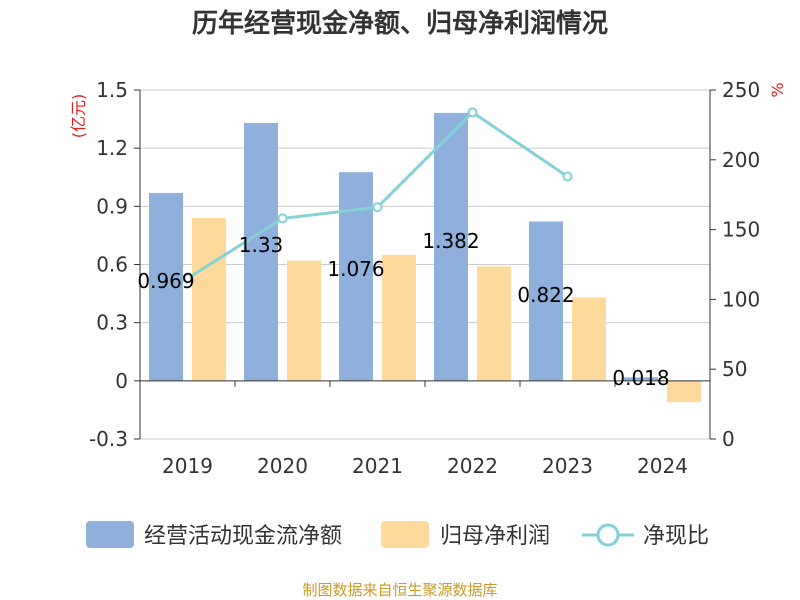 This screenshot has width=800, height=600. What do you see at coordinates (728, 439) in the screenshot?
I see `right-axis-tick-label: 0` at bounding box center [728, 439].